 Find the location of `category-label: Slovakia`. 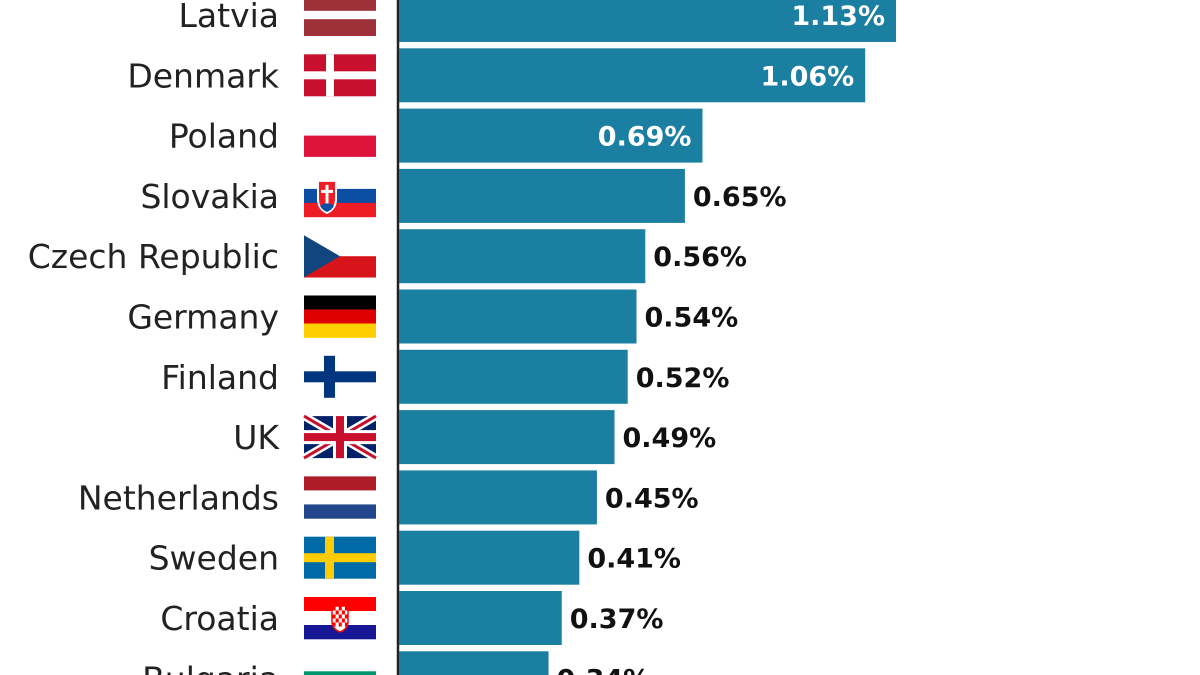

category-label: Slovakia is located at coordinates (209, 196).